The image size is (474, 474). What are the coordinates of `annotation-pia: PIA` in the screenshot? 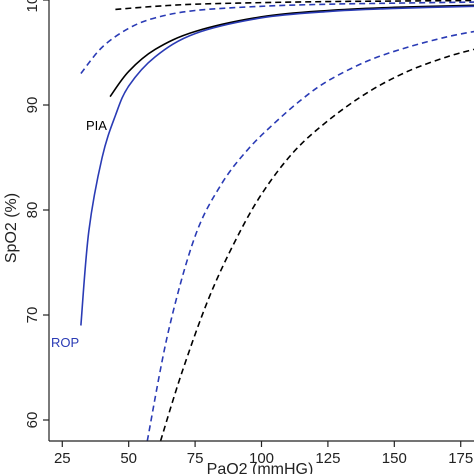 It's located at (96, 125).